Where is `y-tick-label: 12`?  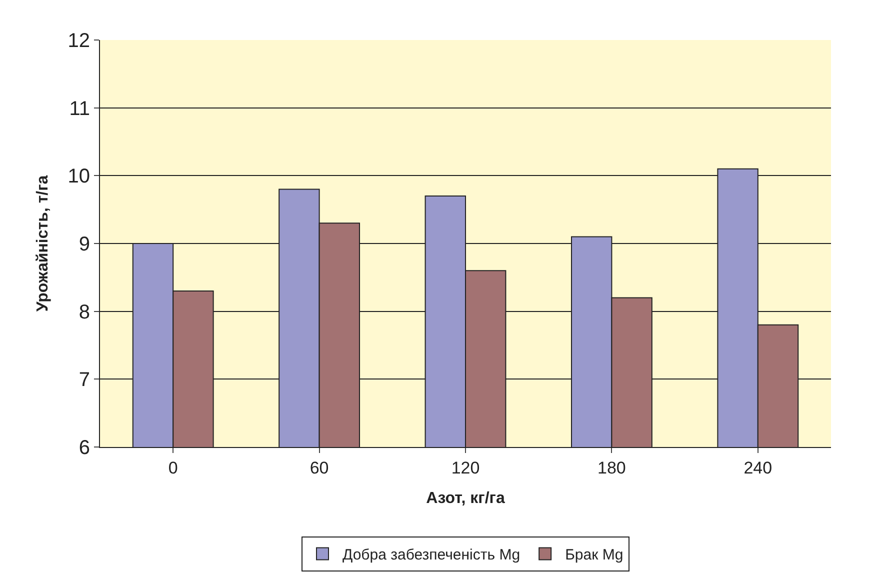 y-tick-label: 12 is located at coordinates (79, 41).